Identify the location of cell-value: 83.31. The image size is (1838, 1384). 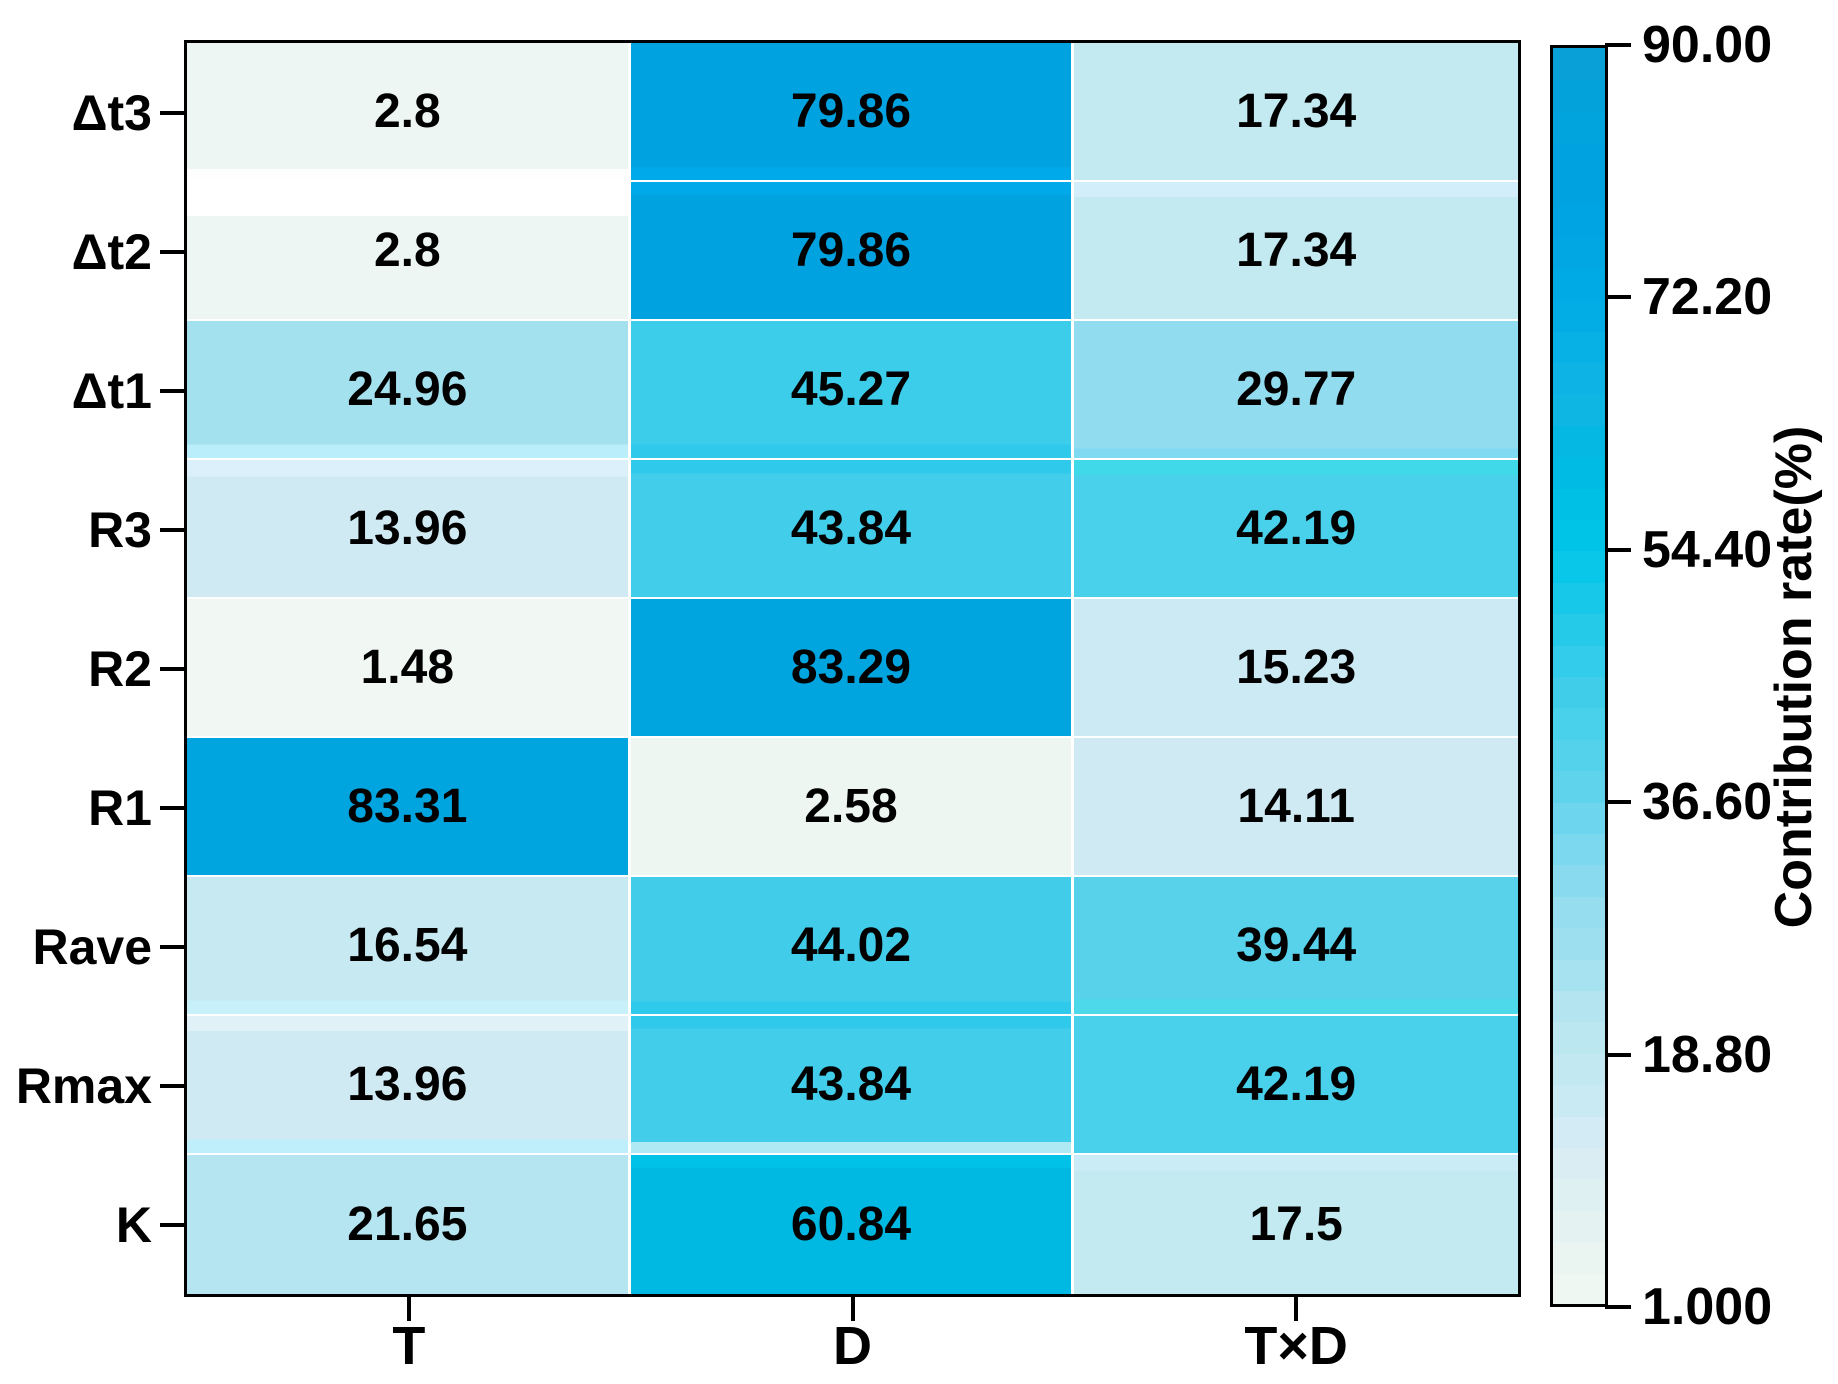
(407, 806).